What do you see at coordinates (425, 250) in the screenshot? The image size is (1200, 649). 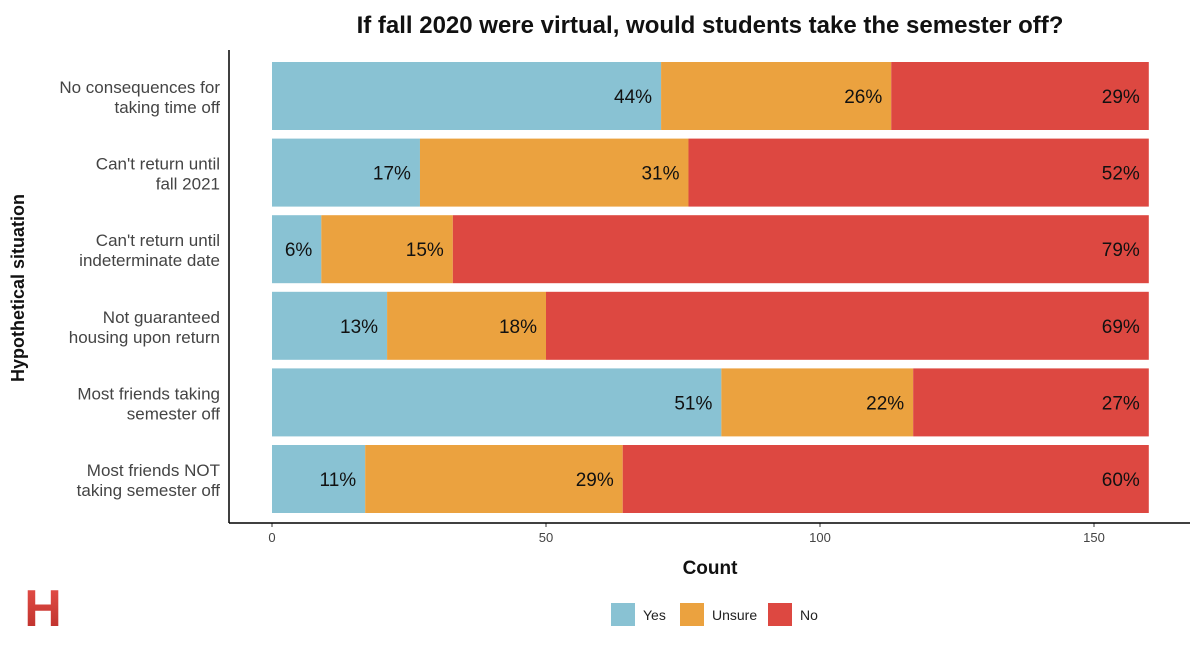 I see `bar-label-unsure-2: 15%` at bounding box center [425, 250].